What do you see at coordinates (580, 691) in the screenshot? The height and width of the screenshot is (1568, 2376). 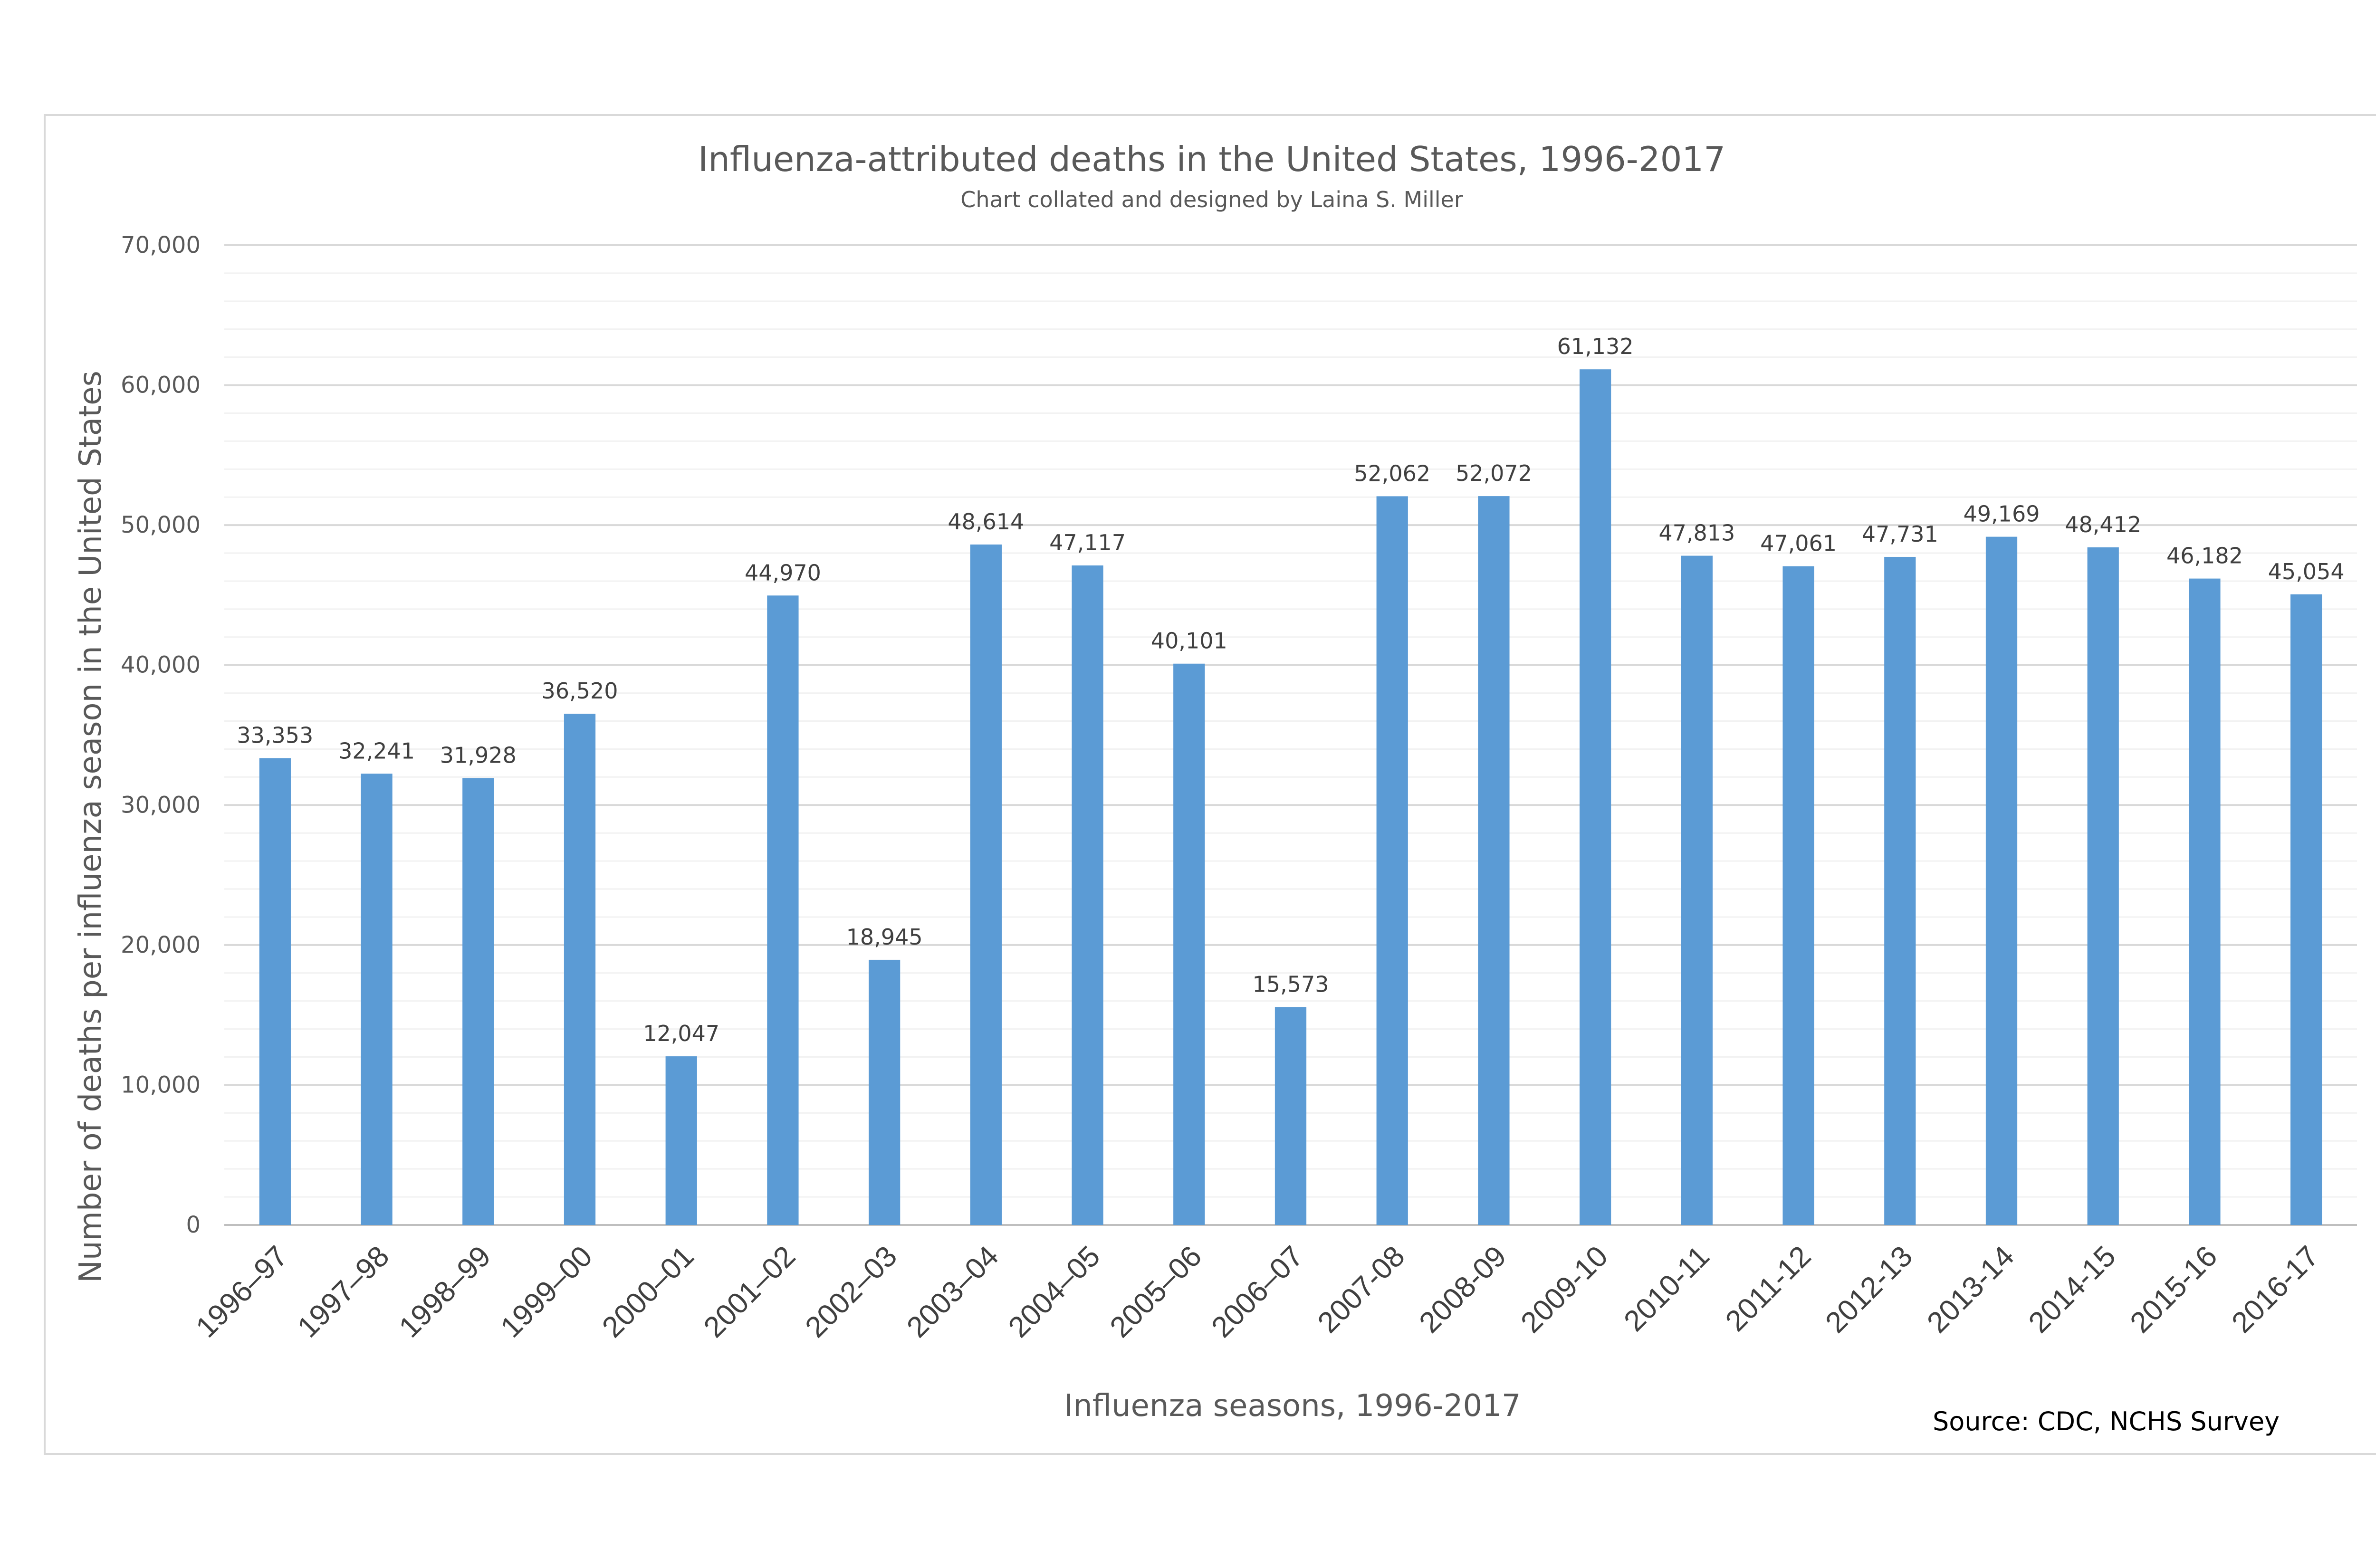 I see `data-label: 36,520` at bounding box center [580, 691].